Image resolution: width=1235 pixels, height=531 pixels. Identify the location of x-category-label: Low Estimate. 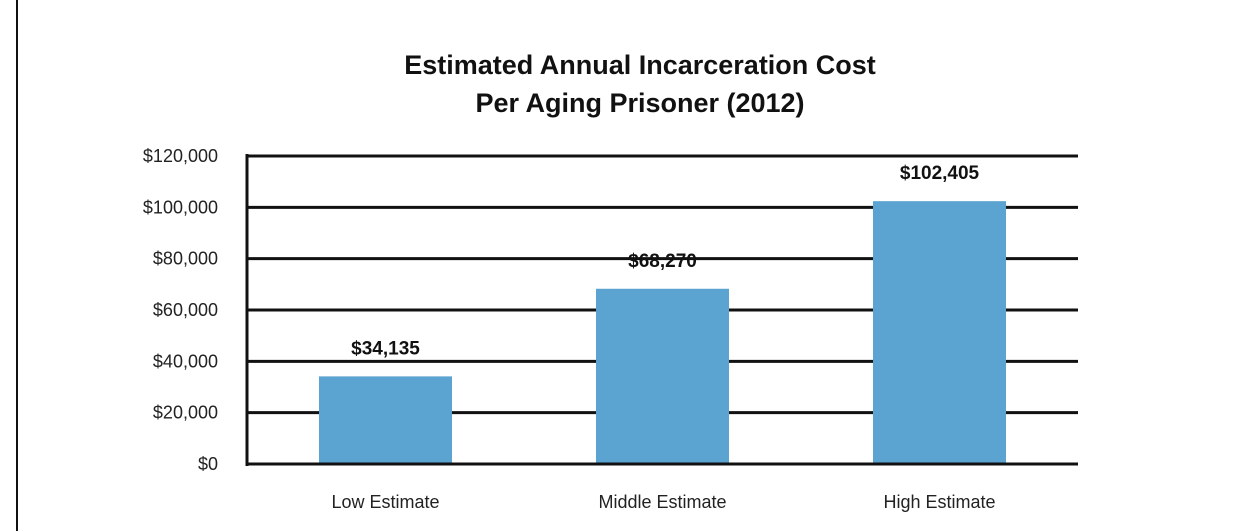
(385, 502).